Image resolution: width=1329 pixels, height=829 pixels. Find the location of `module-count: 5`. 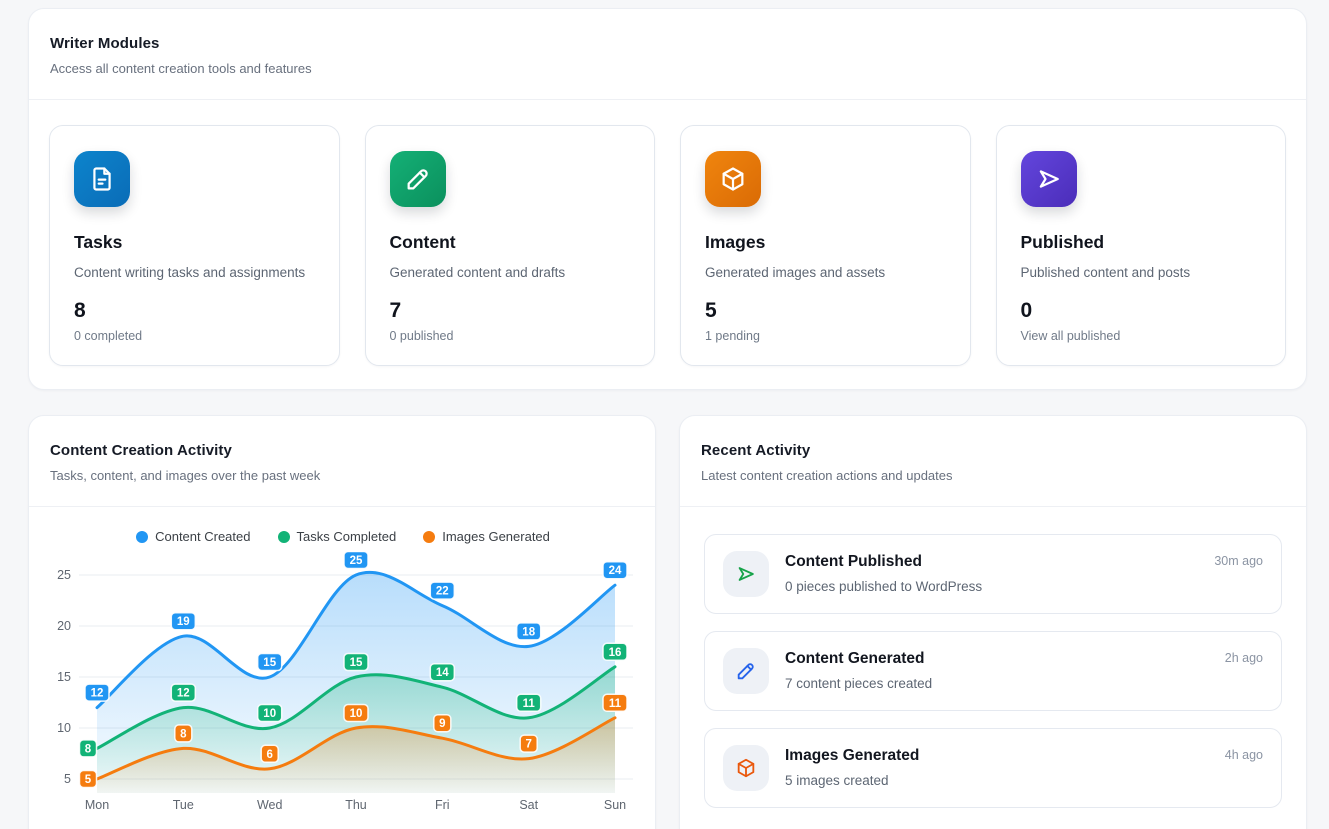

module-count: 5 is located at coordinates (711, 310).